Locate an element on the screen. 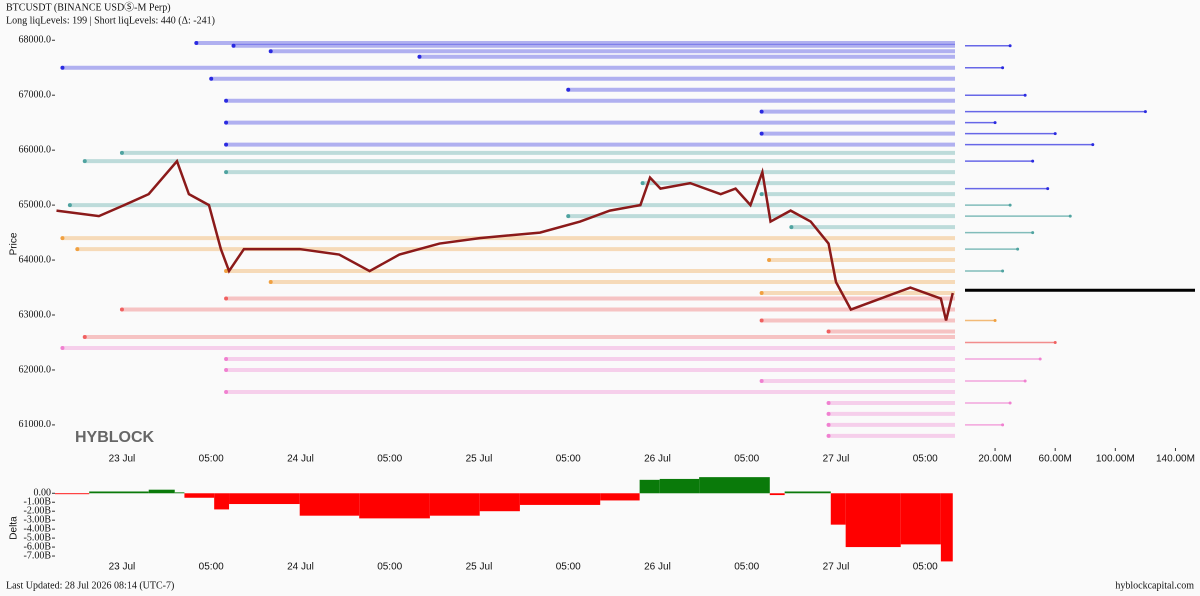 This screenshot has height=596, width=1200. watermark: HYBLOCK is located at coordinates (115, 437).